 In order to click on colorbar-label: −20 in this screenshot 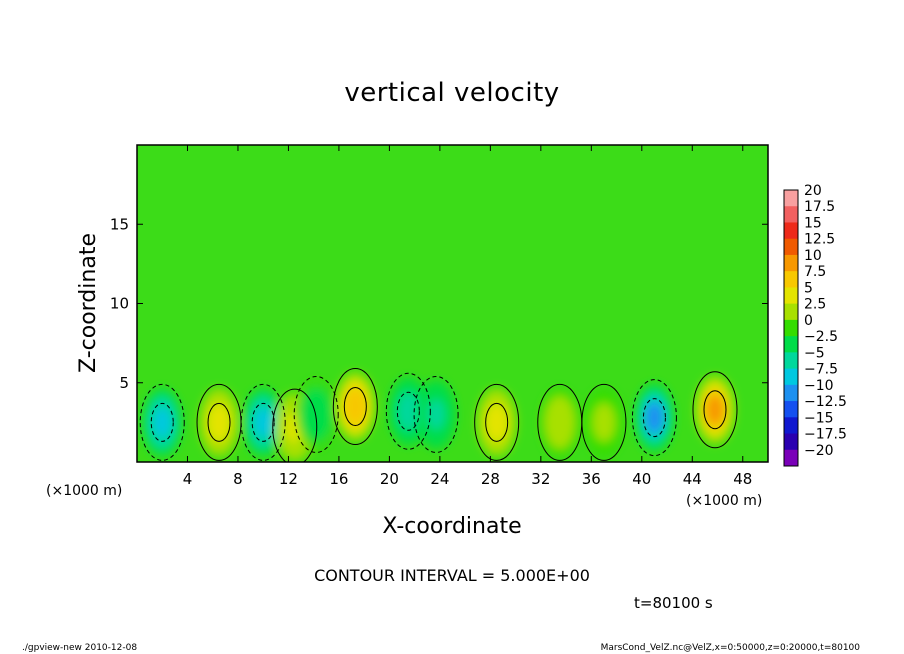, I will do `click(819, 451)`.